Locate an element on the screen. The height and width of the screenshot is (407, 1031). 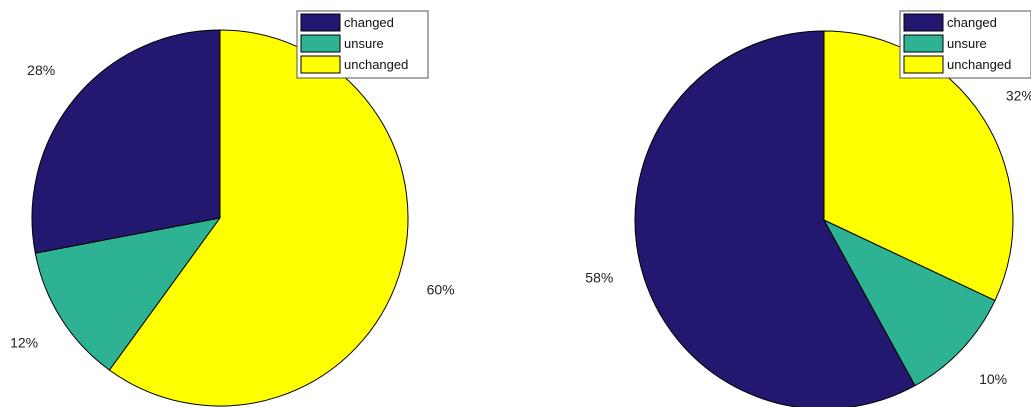
slice-label-unchanged: 32% is located at coordinates (1018, 96).